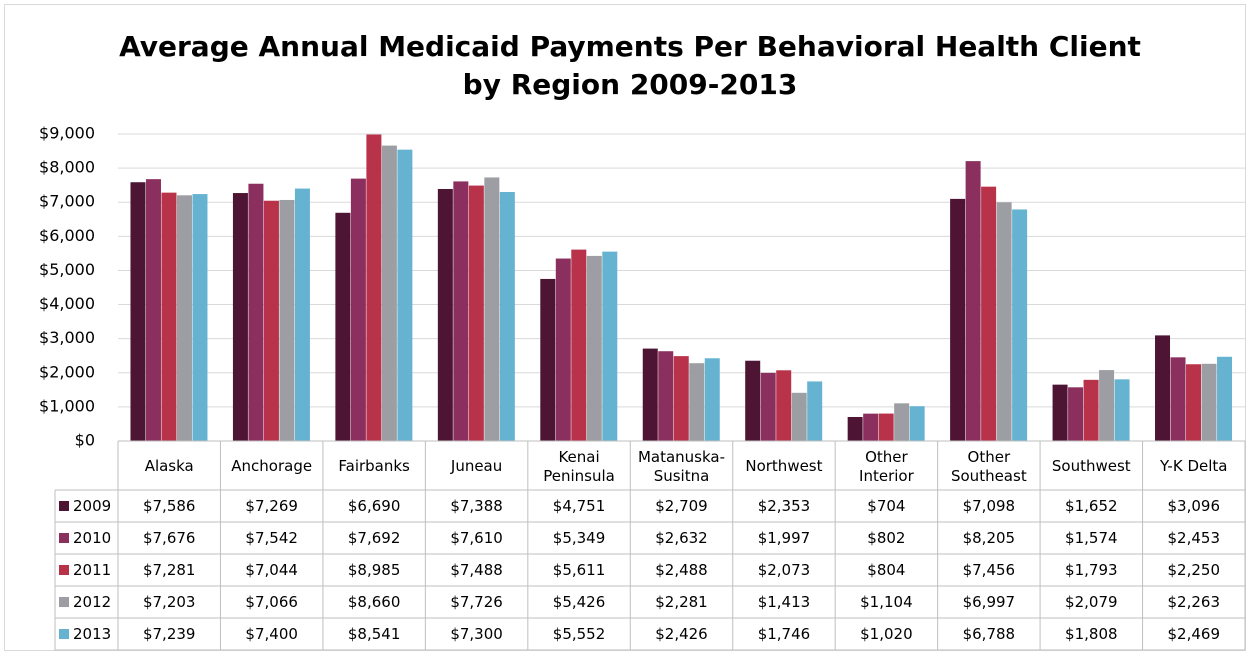 The image size is (1250, 653). What do you see at coordinates (272, 466) in the screenshot?
I see `category-label: Anchorage` at bounding box center [272, 466].